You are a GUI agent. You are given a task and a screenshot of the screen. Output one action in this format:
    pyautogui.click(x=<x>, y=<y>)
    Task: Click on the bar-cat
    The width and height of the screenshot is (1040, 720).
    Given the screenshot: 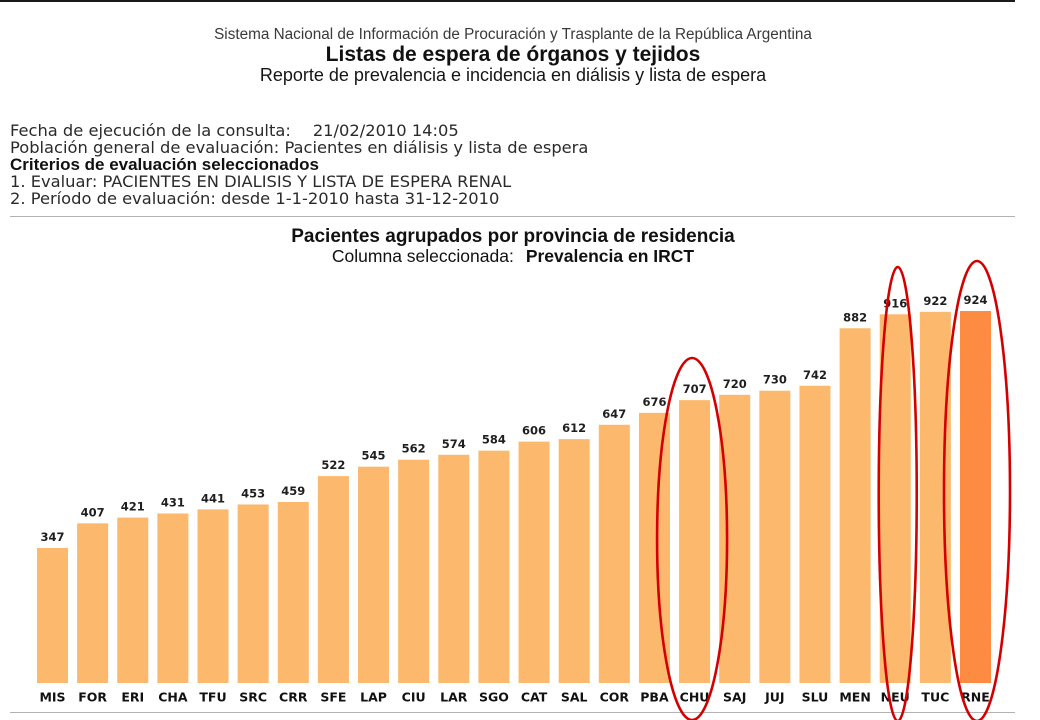 What is the action you would take?
    pyautogui.click(x=534, y=562)
    